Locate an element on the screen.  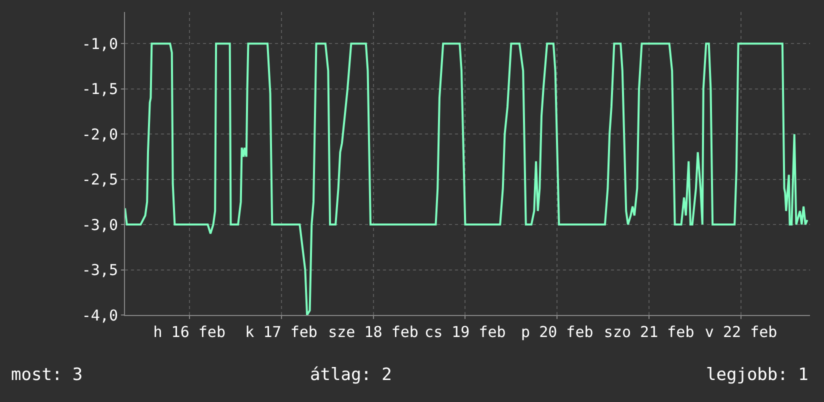
y-tick-label: -3,5 is located at coordinates (100, 270).